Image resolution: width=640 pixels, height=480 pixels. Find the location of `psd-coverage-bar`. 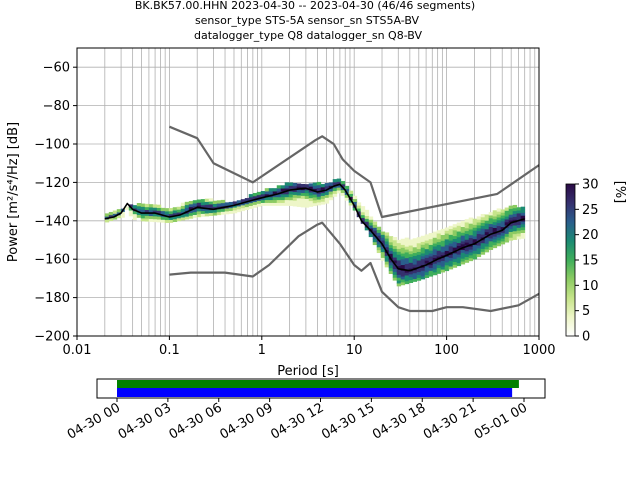

psd-coverage-bar is located at coordinates (315, 392).